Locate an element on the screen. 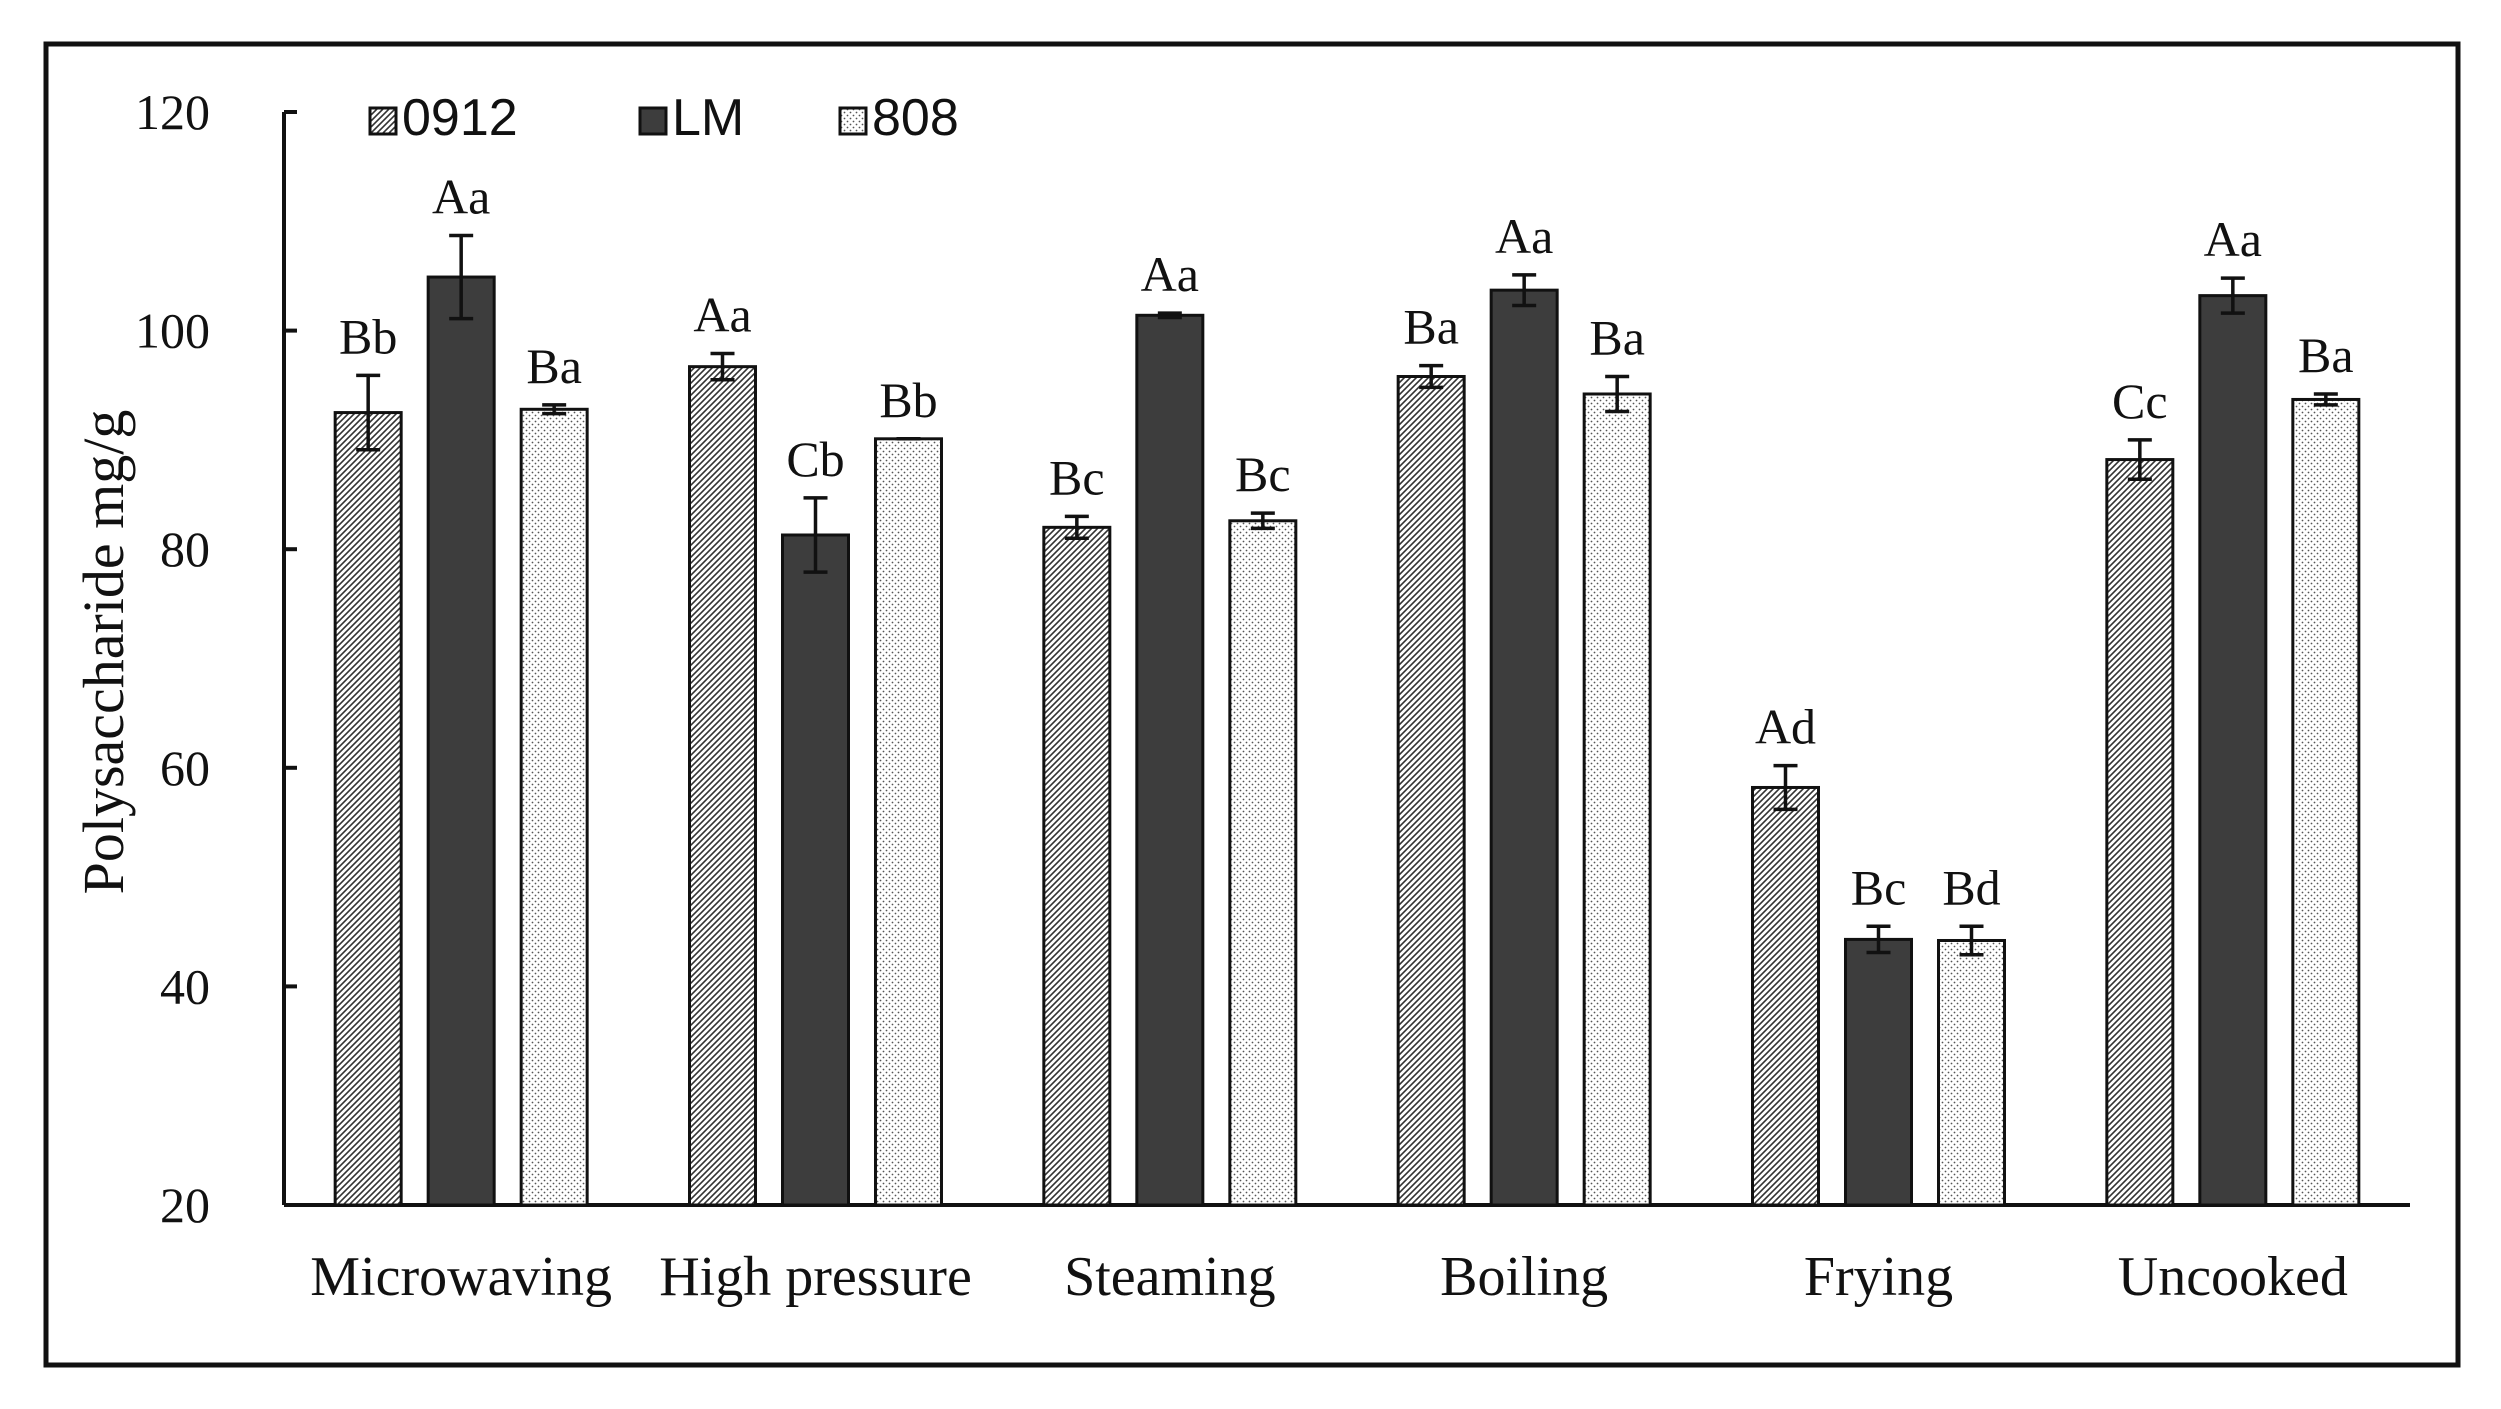 The height and width of the screenshot is (1409, 2501). y-tick-label: 100 is located at coordinates (172, 331).